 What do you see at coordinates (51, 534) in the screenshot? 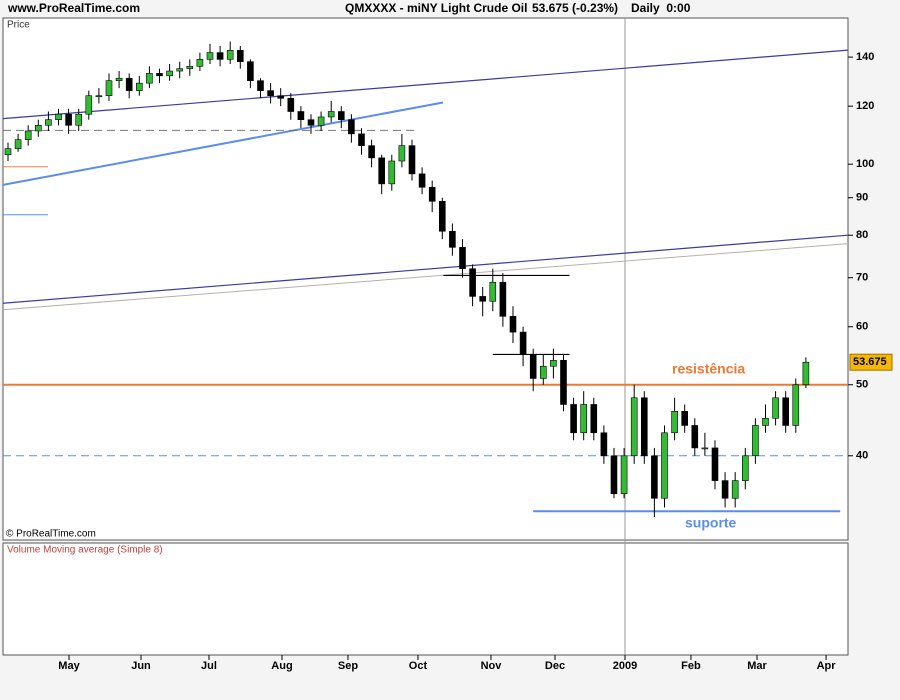
I see `copyright: © ProRealTime.com` at bounding box center [51, 534].